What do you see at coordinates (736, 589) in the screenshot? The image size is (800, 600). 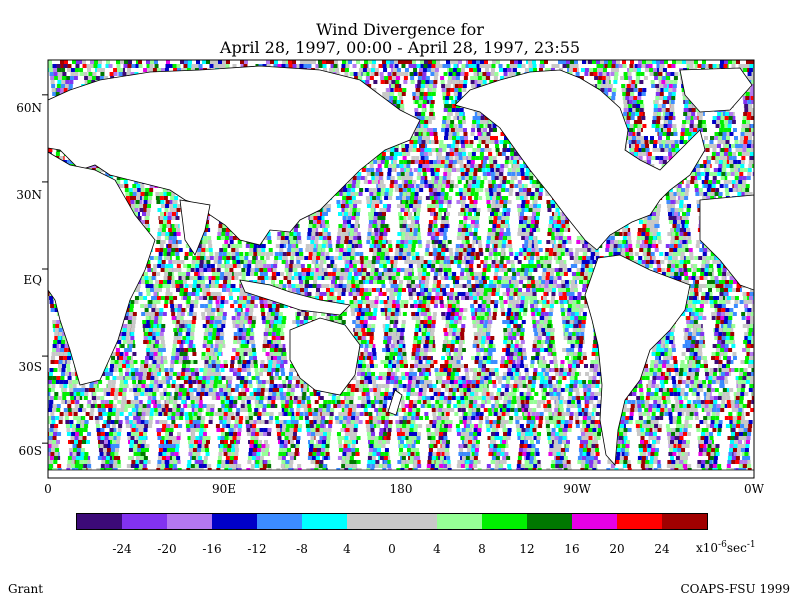 I see `credit-org: COAPS-FSU 1999` at bounding box center [736, 589].